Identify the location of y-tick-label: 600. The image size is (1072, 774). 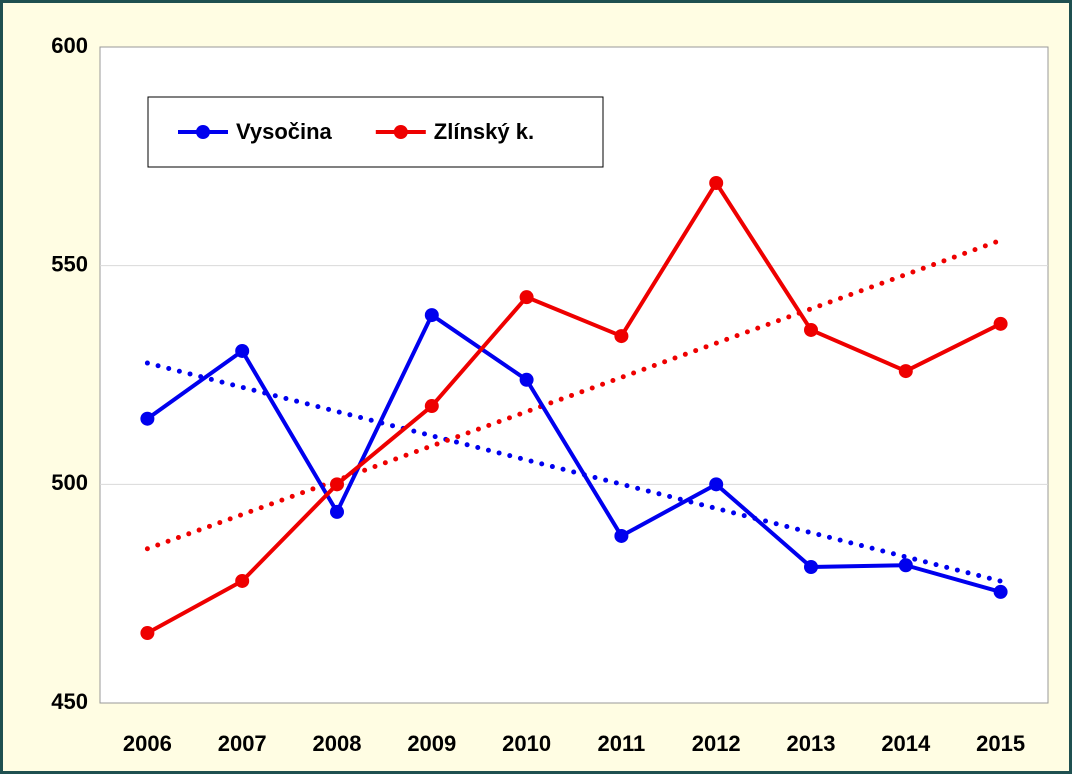
(69, 45).